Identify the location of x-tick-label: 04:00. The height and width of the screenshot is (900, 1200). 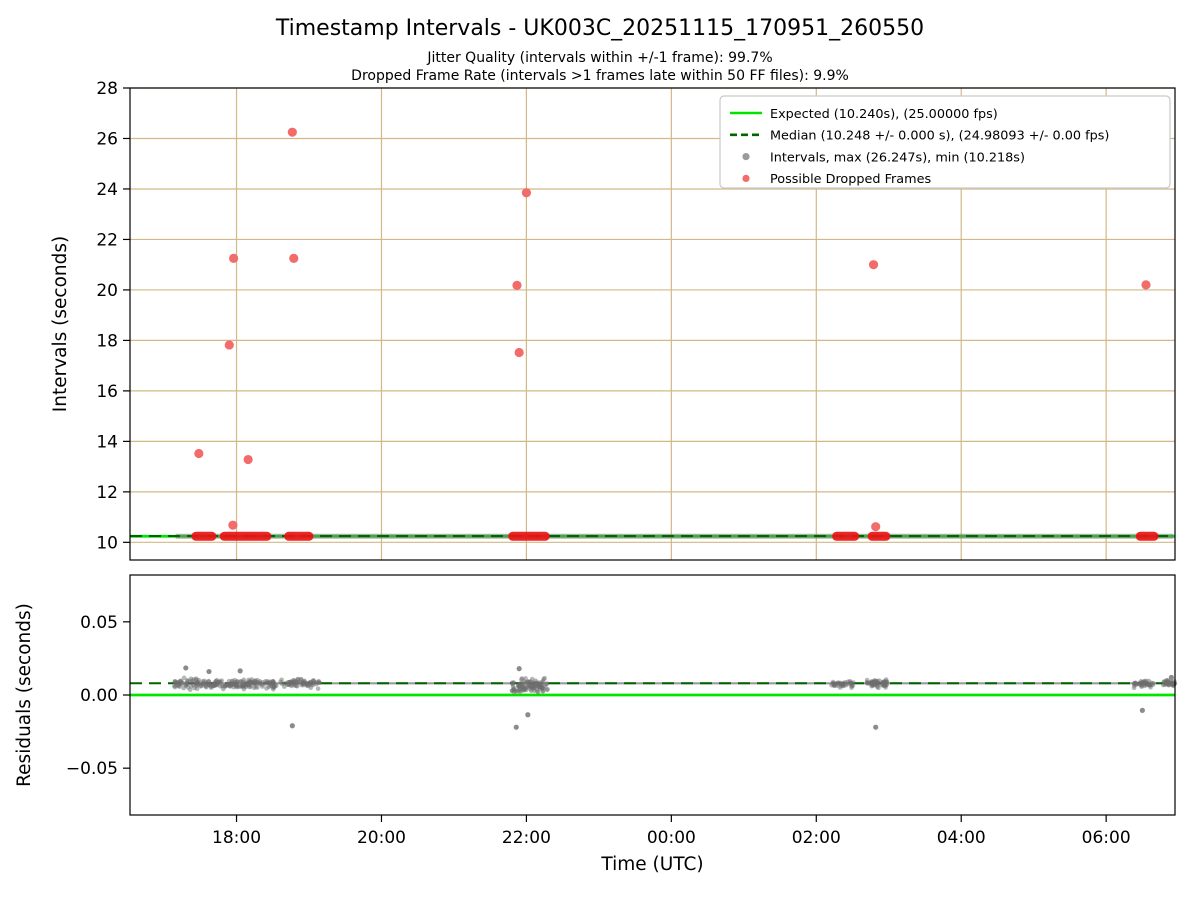
(961, 838).